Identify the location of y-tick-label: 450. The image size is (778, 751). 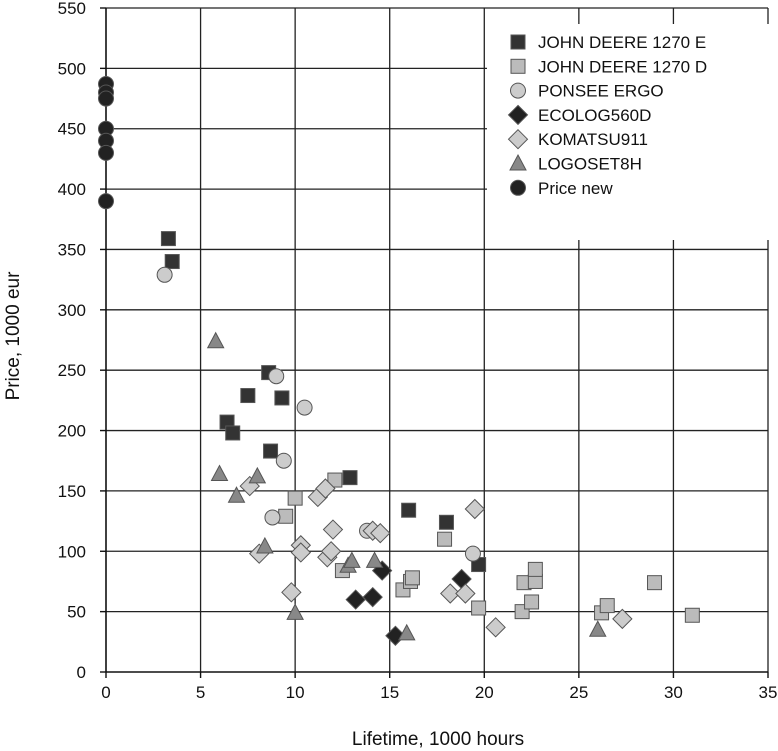
(72, 129).